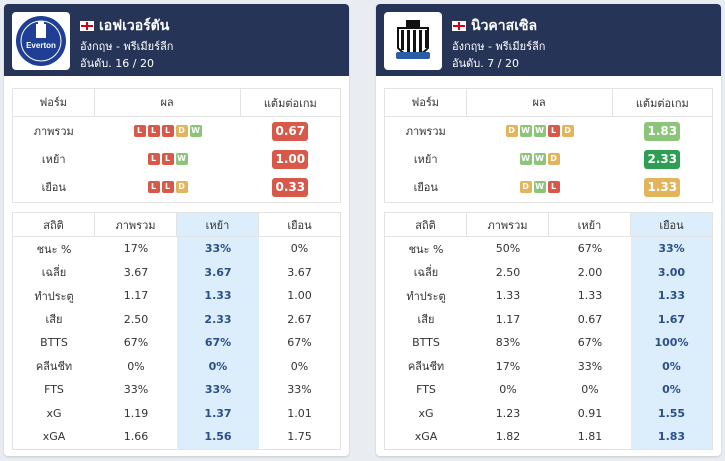 The height and width of the screenshot is (461, 725). I want to click on stat-value: 1.56, so click(218, 437).